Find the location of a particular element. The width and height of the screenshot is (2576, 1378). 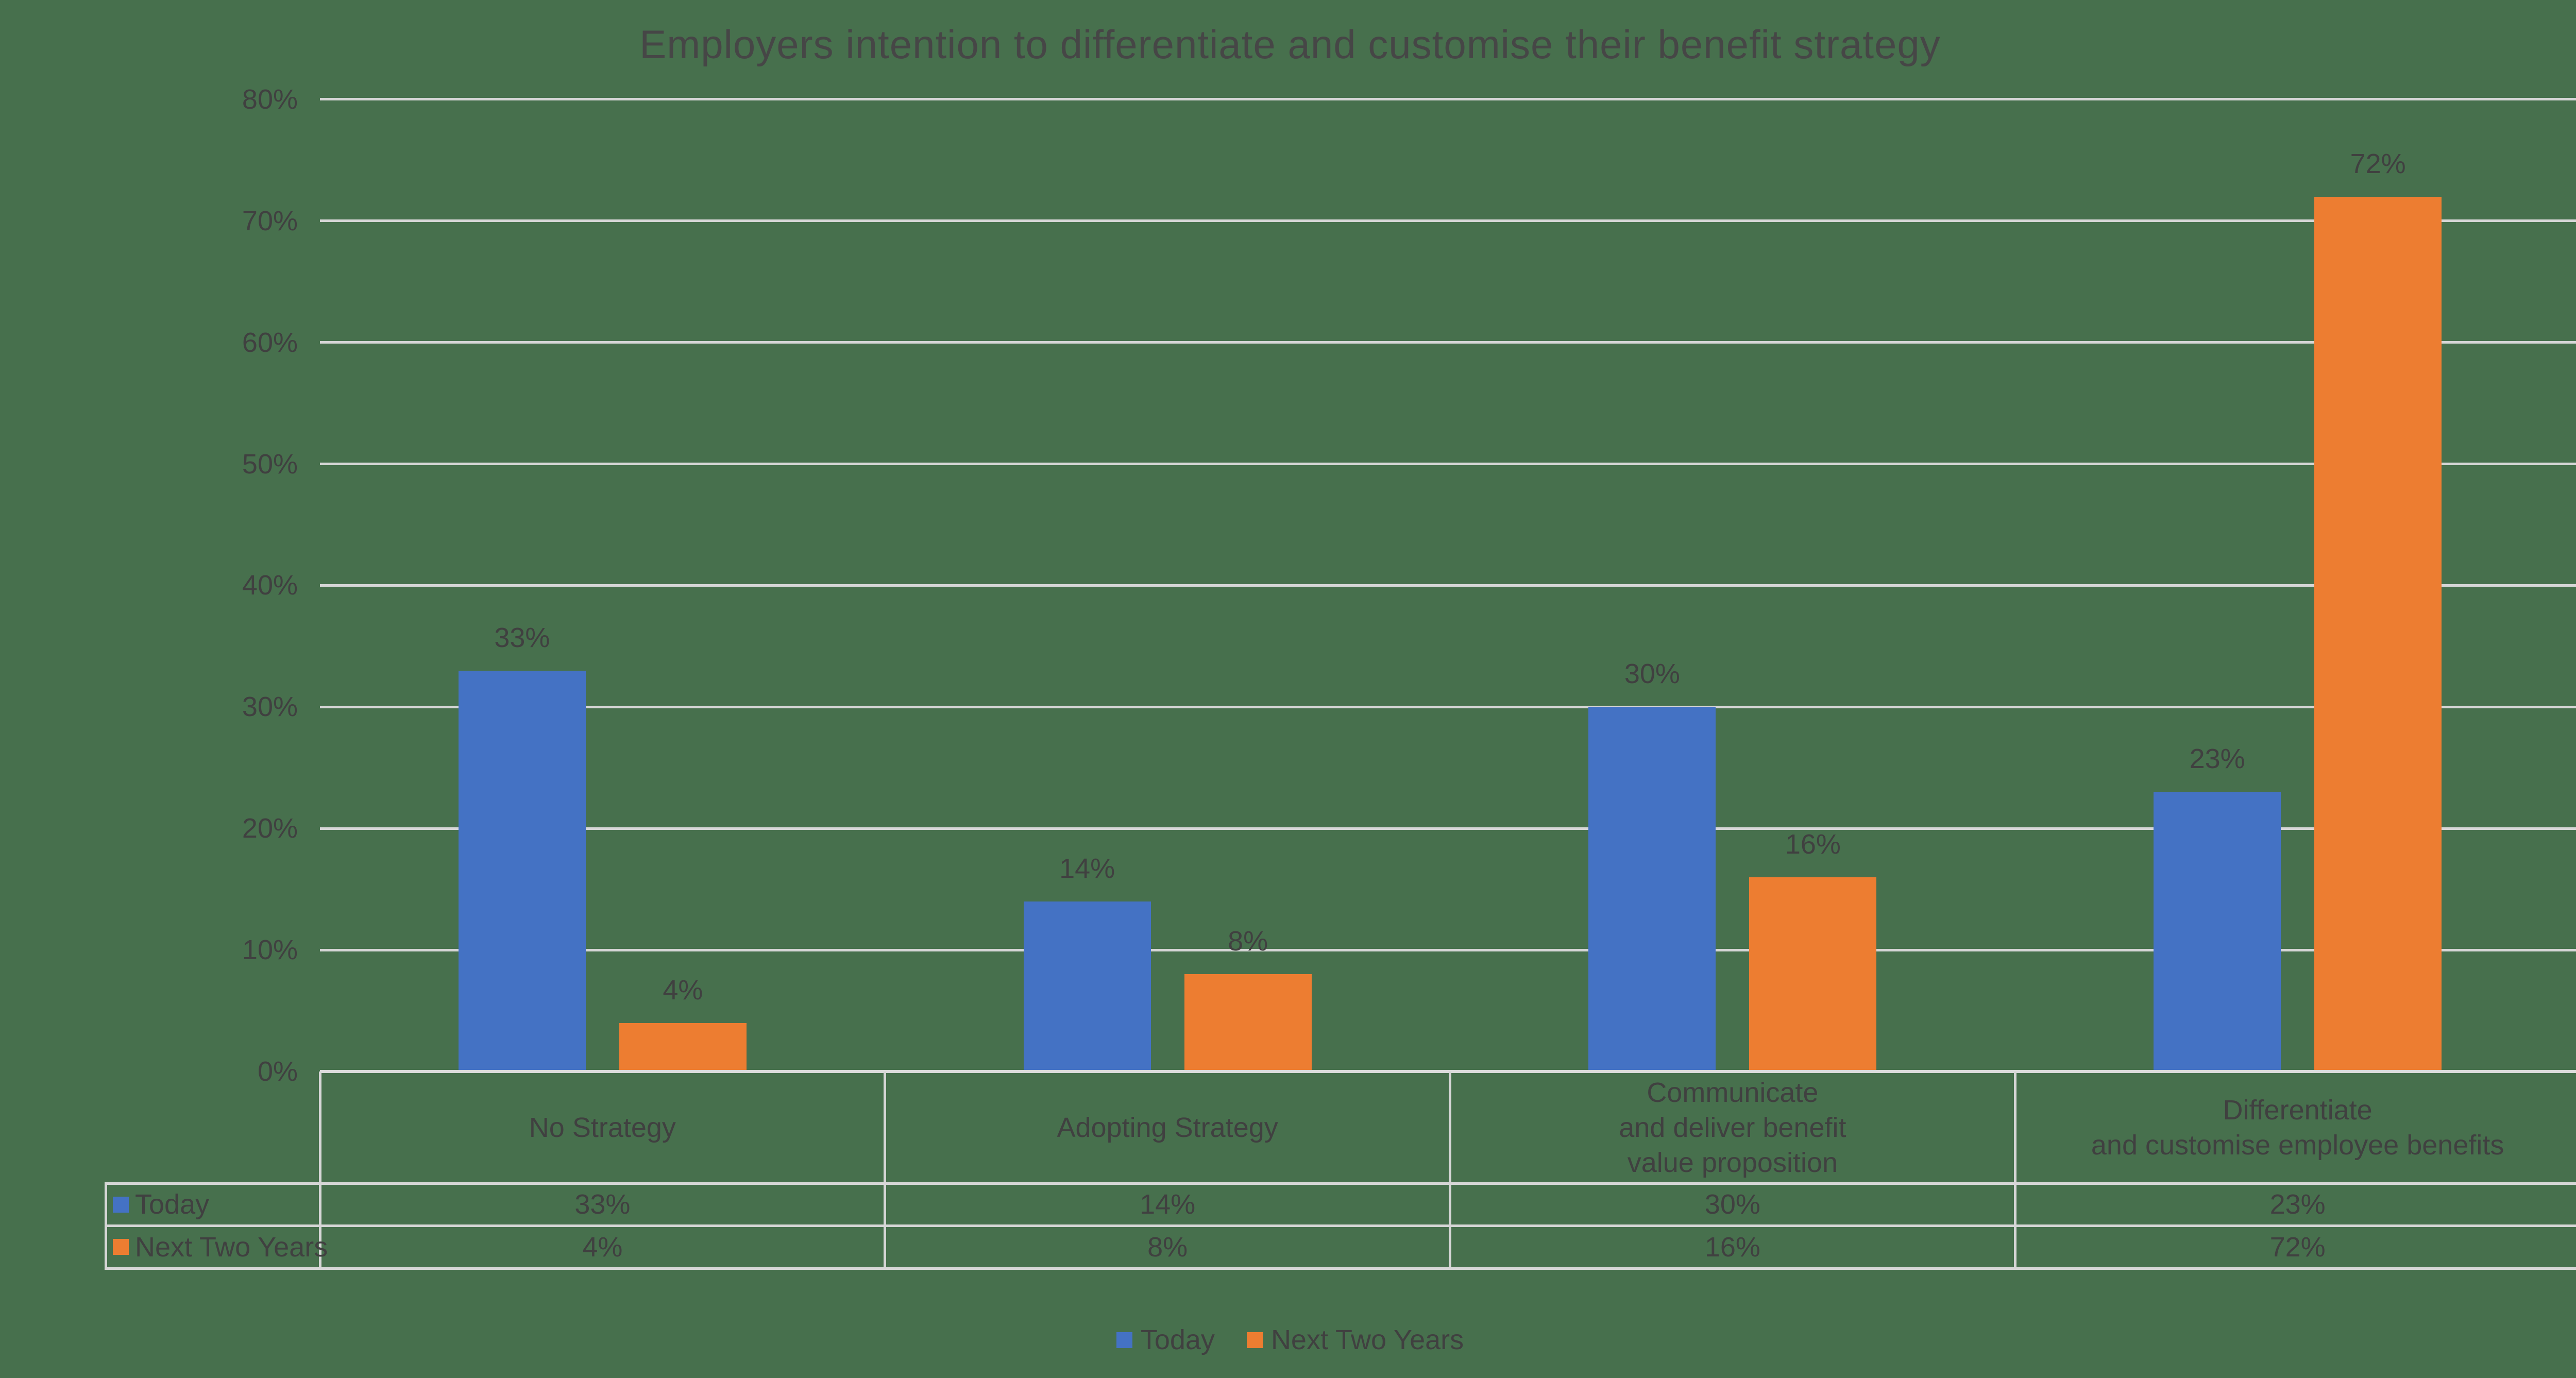

table-series-name: Today is located at coordinates (172, 1204).